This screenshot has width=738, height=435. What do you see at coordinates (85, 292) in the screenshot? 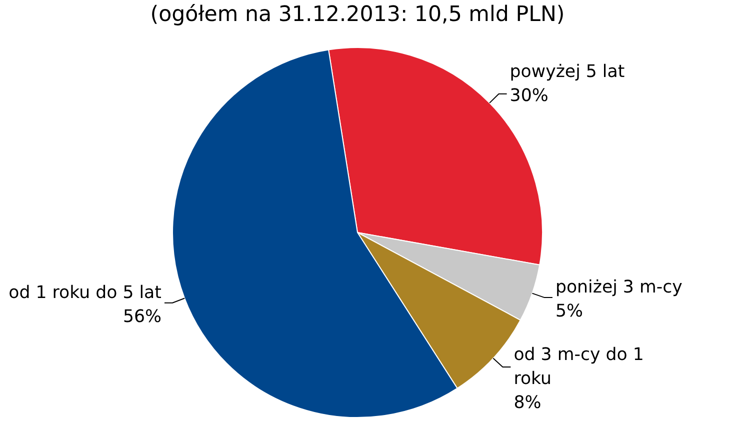
I see `slice-label: od 1 roku do 5 lat` at bounding box center [85, 292].